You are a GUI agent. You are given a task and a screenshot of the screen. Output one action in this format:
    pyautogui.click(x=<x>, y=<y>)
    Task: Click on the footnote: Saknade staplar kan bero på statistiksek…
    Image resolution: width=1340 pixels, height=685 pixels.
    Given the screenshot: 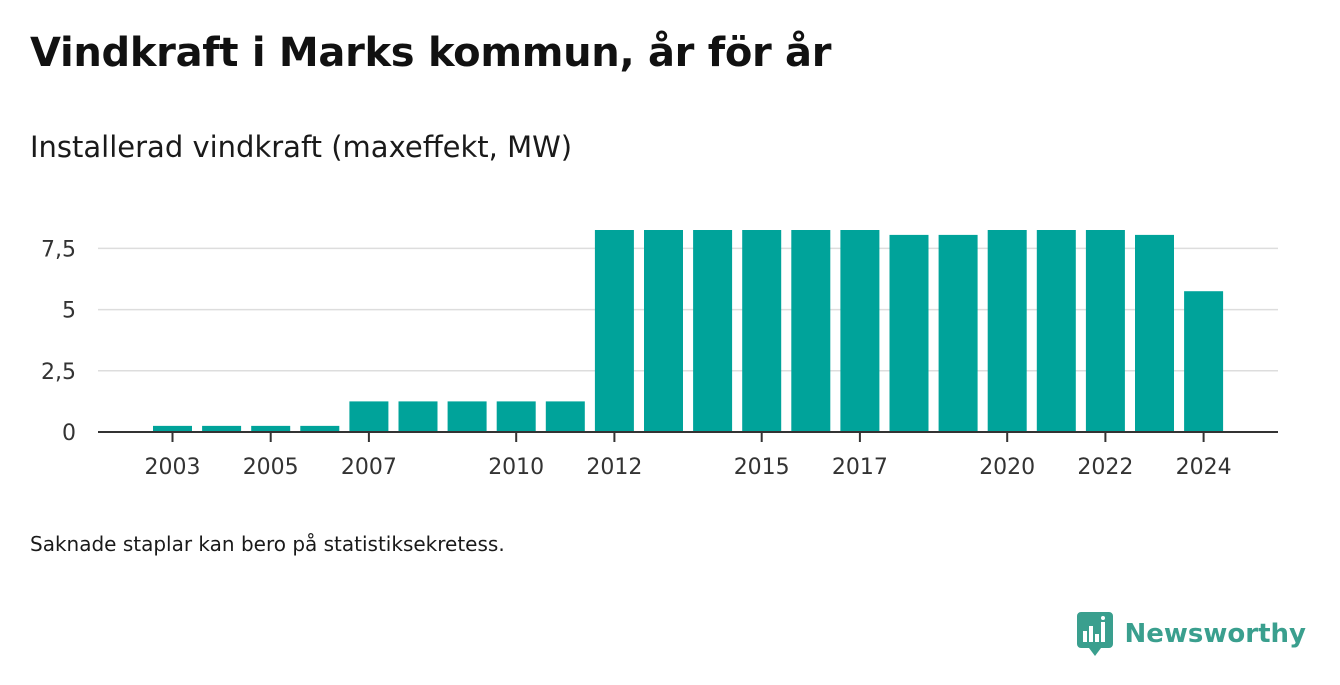 What is the action you would take?
    pyautogui.click(x=267, y=544)
    